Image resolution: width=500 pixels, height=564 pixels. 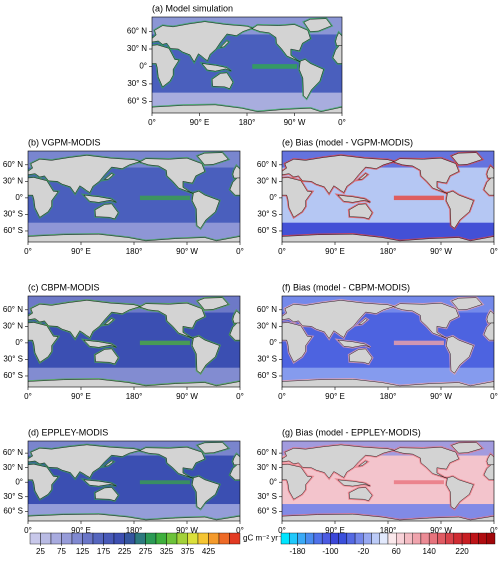 I want to click on colorbar-tick-label: -20, so click(x=364, y=551).